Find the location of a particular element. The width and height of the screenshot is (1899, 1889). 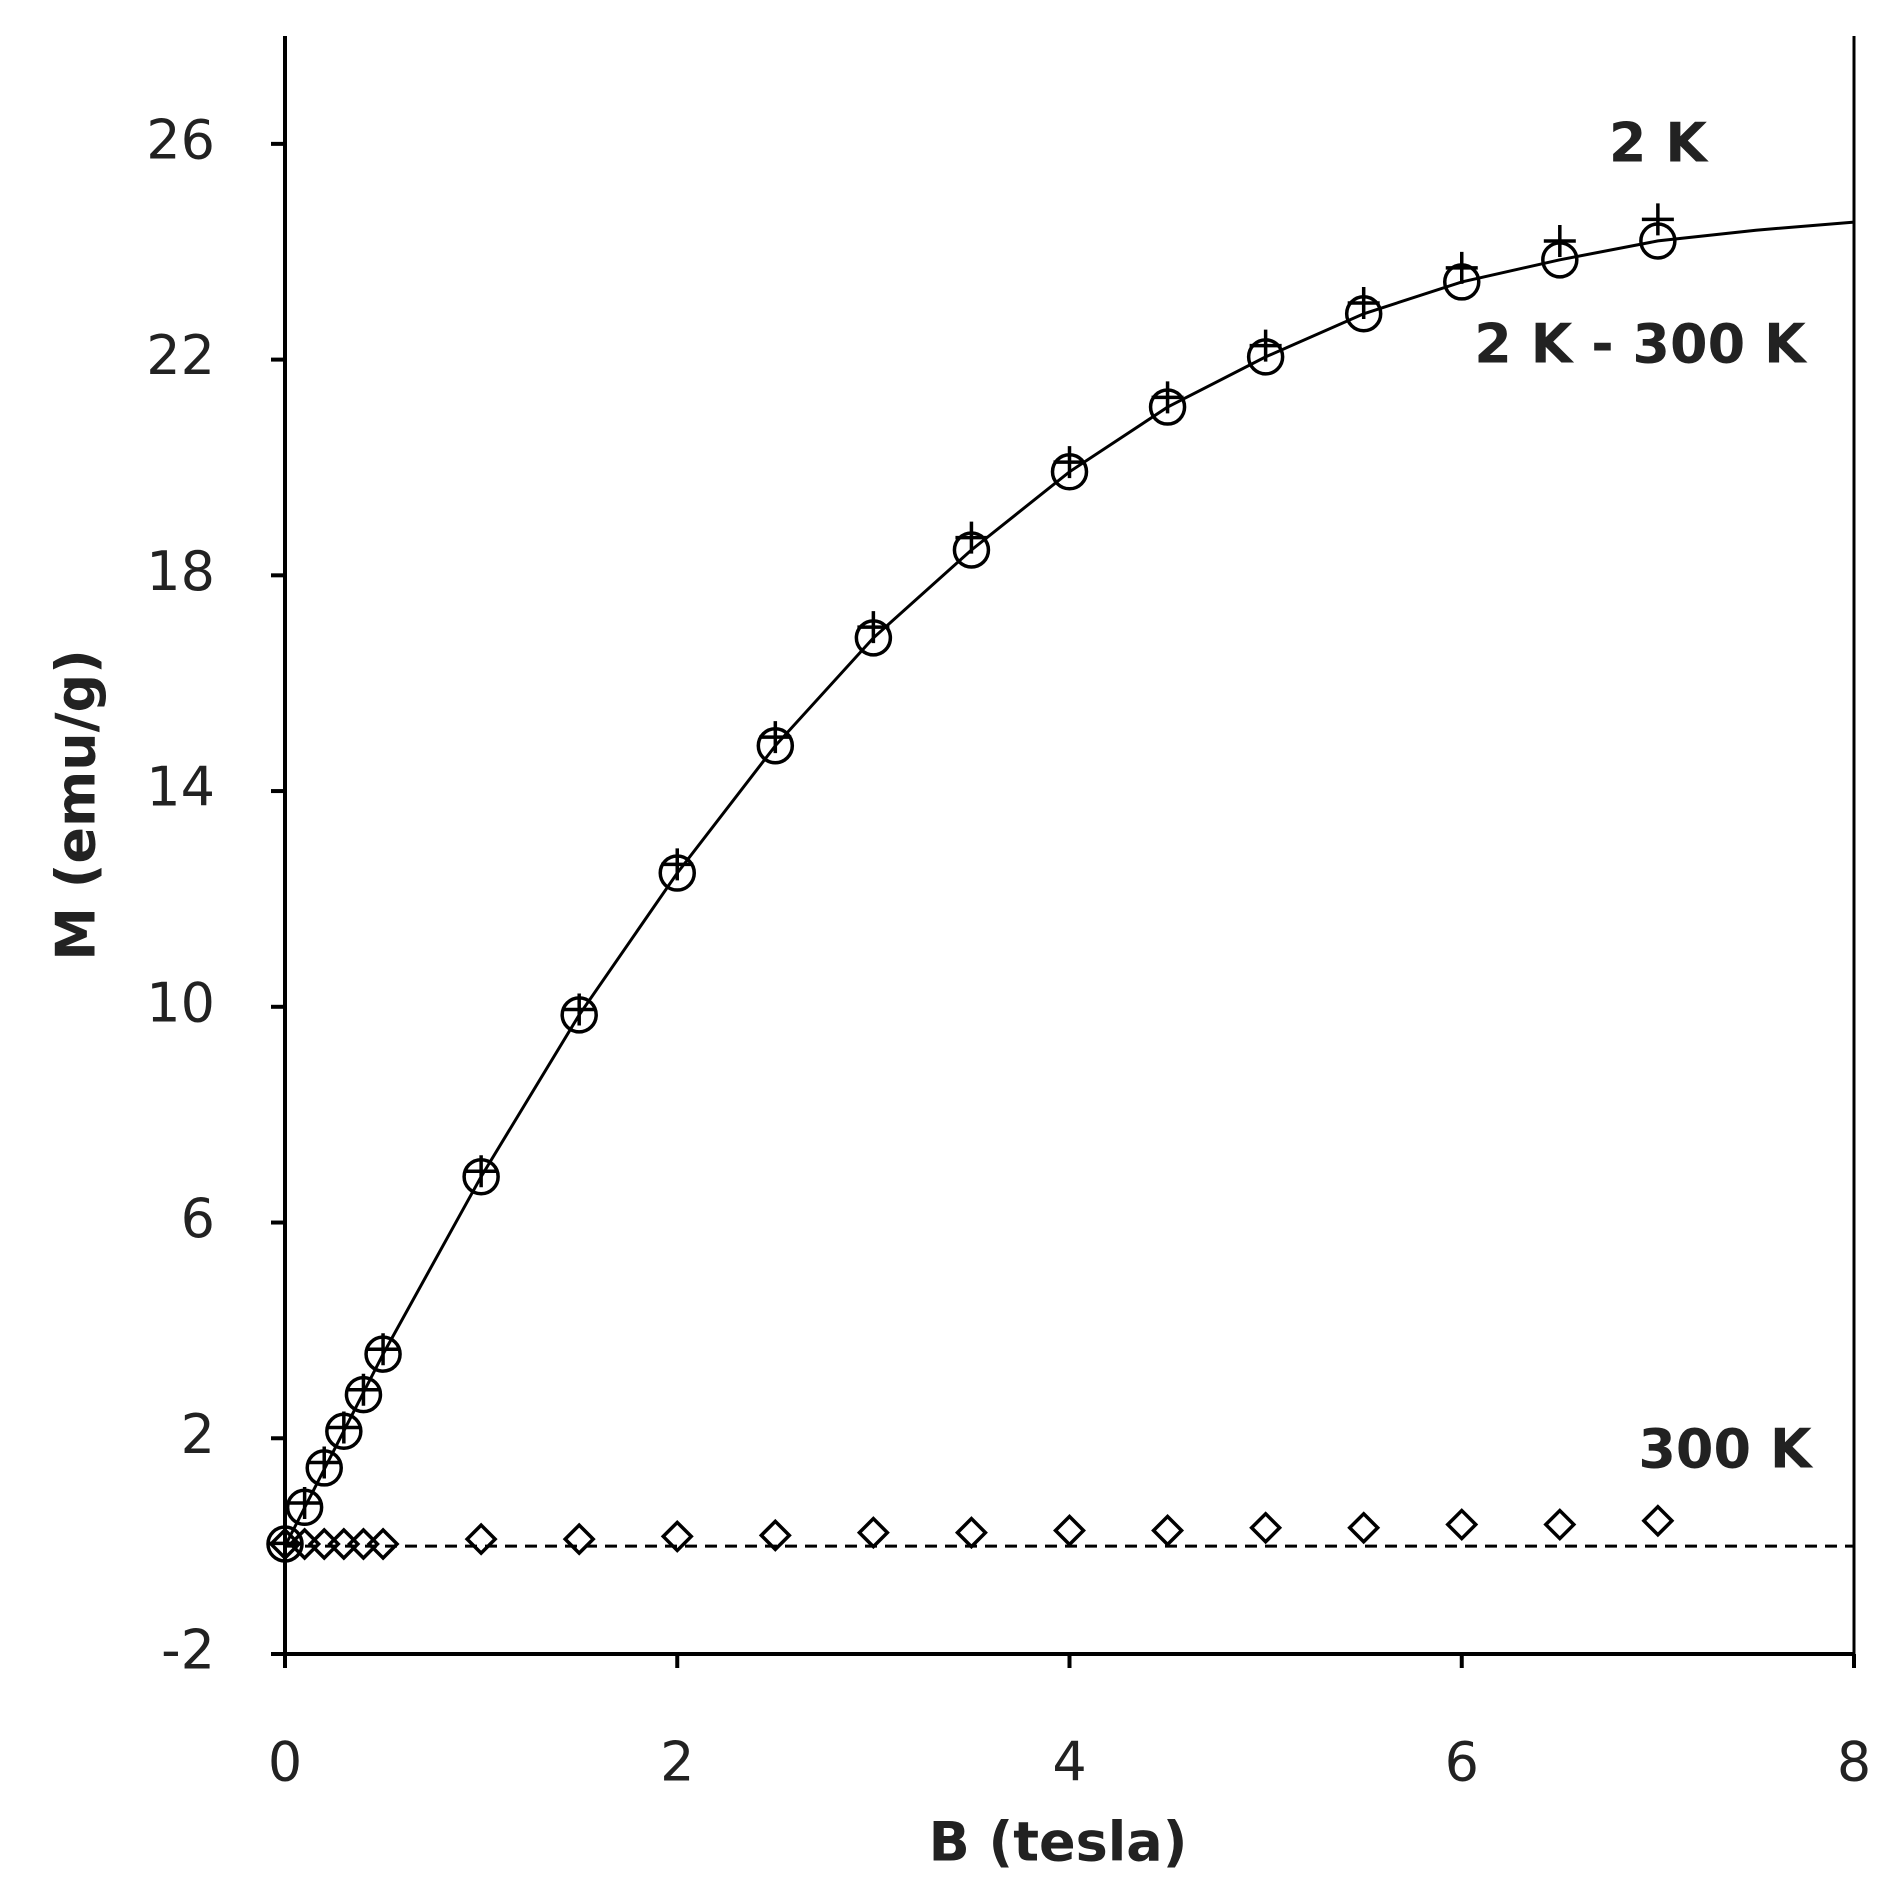

y-tick-label: 2 is located at coordinates (198, 1434).